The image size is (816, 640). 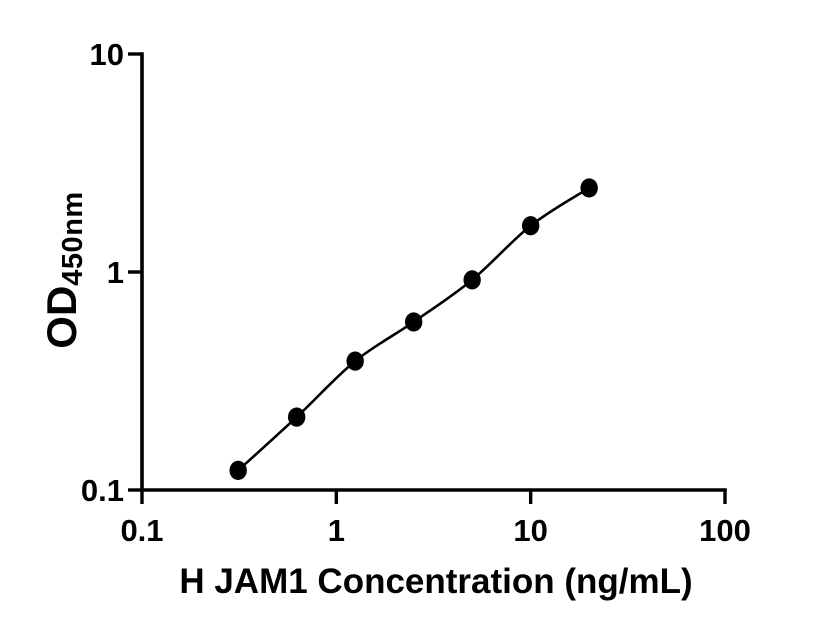 What do you see at coordinates (336, 530) in the screenshot?
I see `x-axis-tick-label: 1` at bounding box center [336, 530].